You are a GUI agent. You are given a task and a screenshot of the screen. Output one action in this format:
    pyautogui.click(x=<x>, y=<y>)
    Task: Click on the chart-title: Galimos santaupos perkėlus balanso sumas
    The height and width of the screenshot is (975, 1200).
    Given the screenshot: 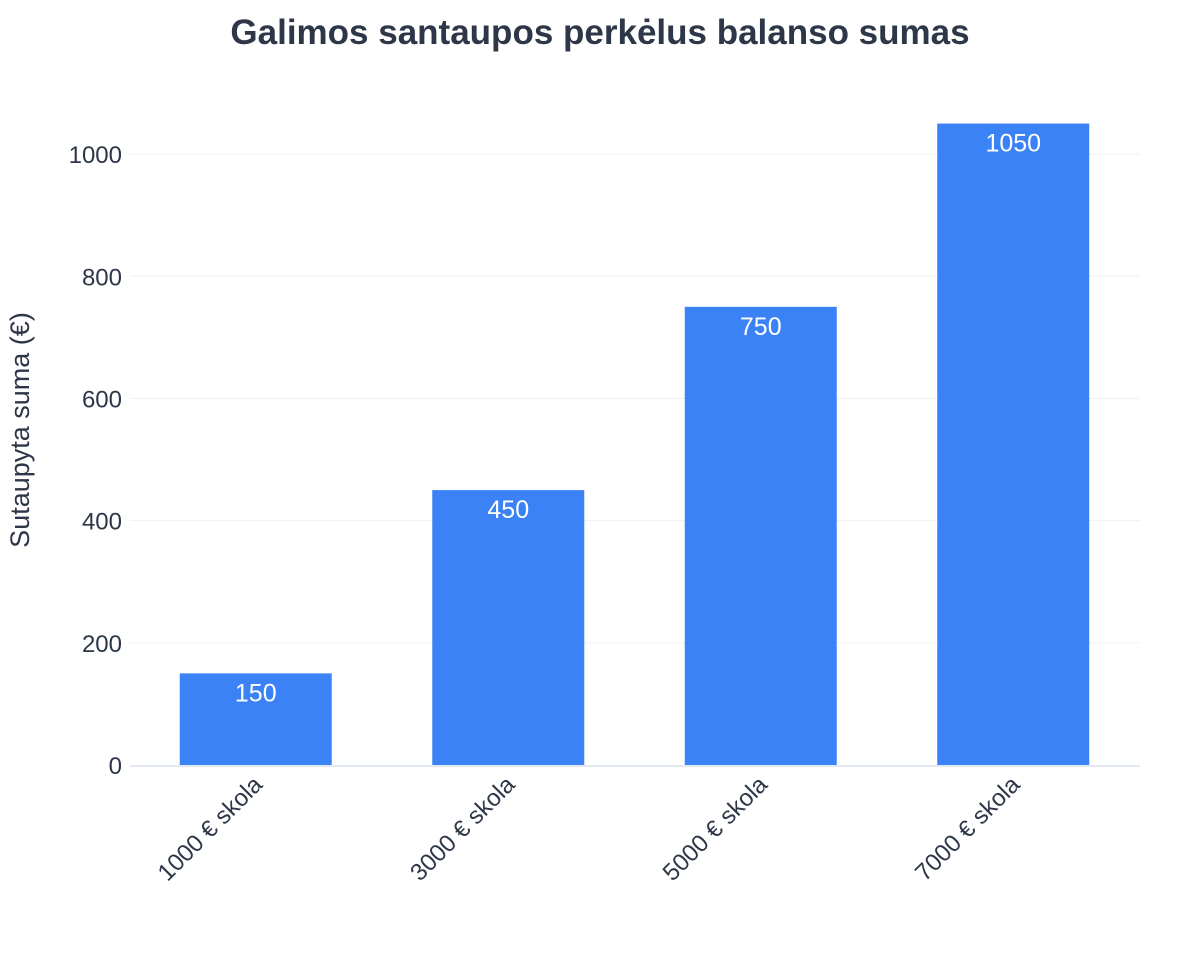 What is the action you would take?
    pyautogui.click(x=599, y=32)
    